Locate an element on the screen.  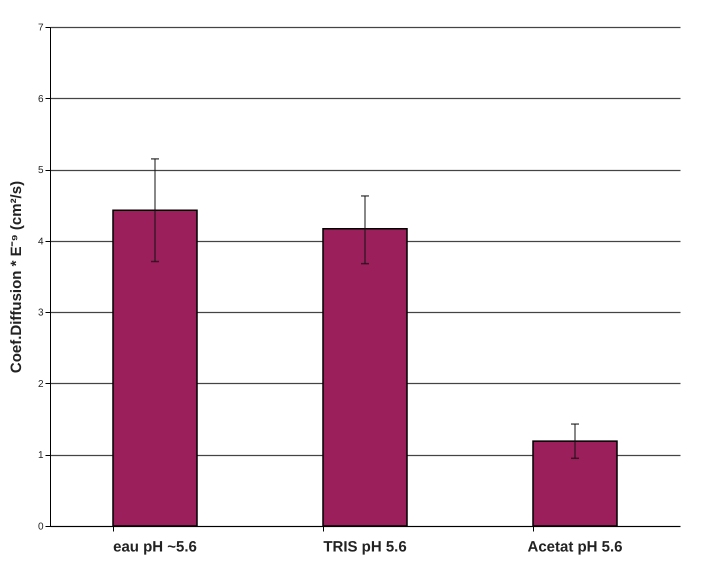
y-tick-label: 7 is located at coordinates (41, 28).